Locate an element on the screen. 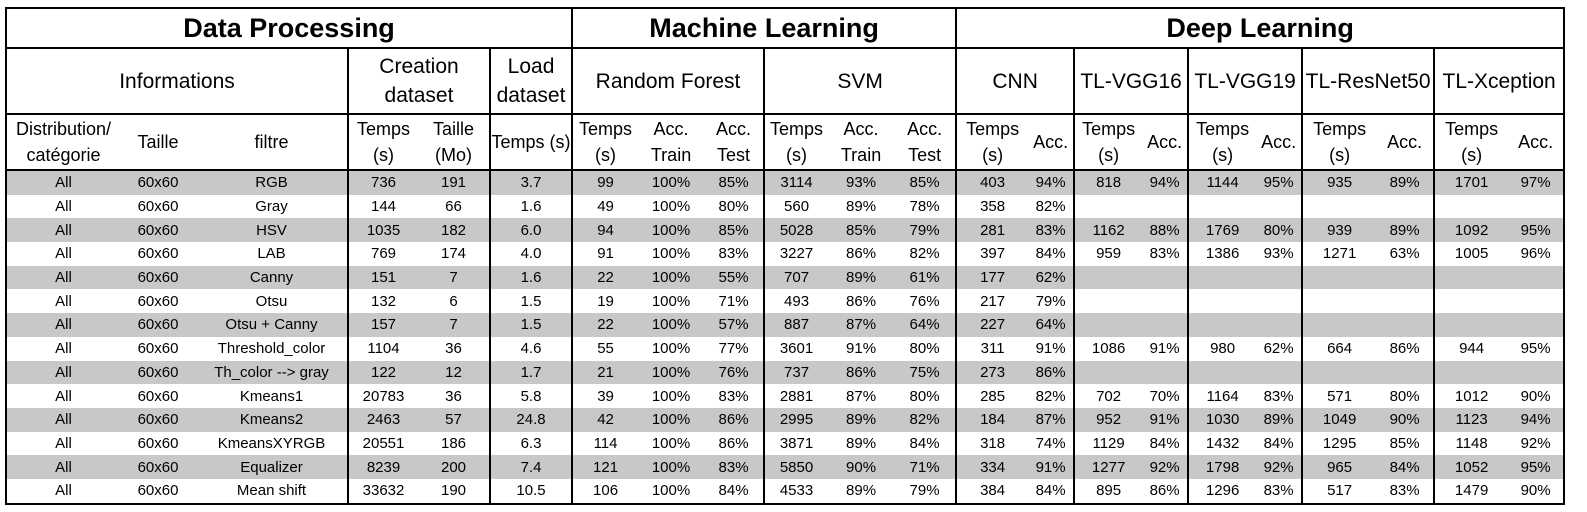 The height and width of the screenshot is (512, 1587). col-cnn-acc-cell: 87% is located at coordinates (1051, 419).